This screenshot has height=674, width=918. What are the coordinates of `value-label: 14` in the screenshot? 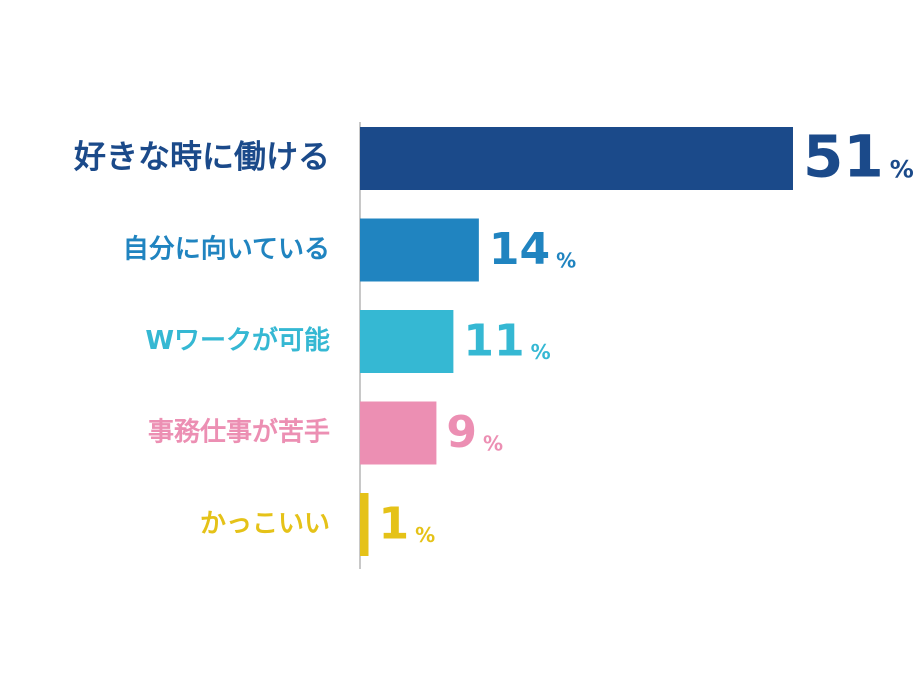 It's located at (519, 249).